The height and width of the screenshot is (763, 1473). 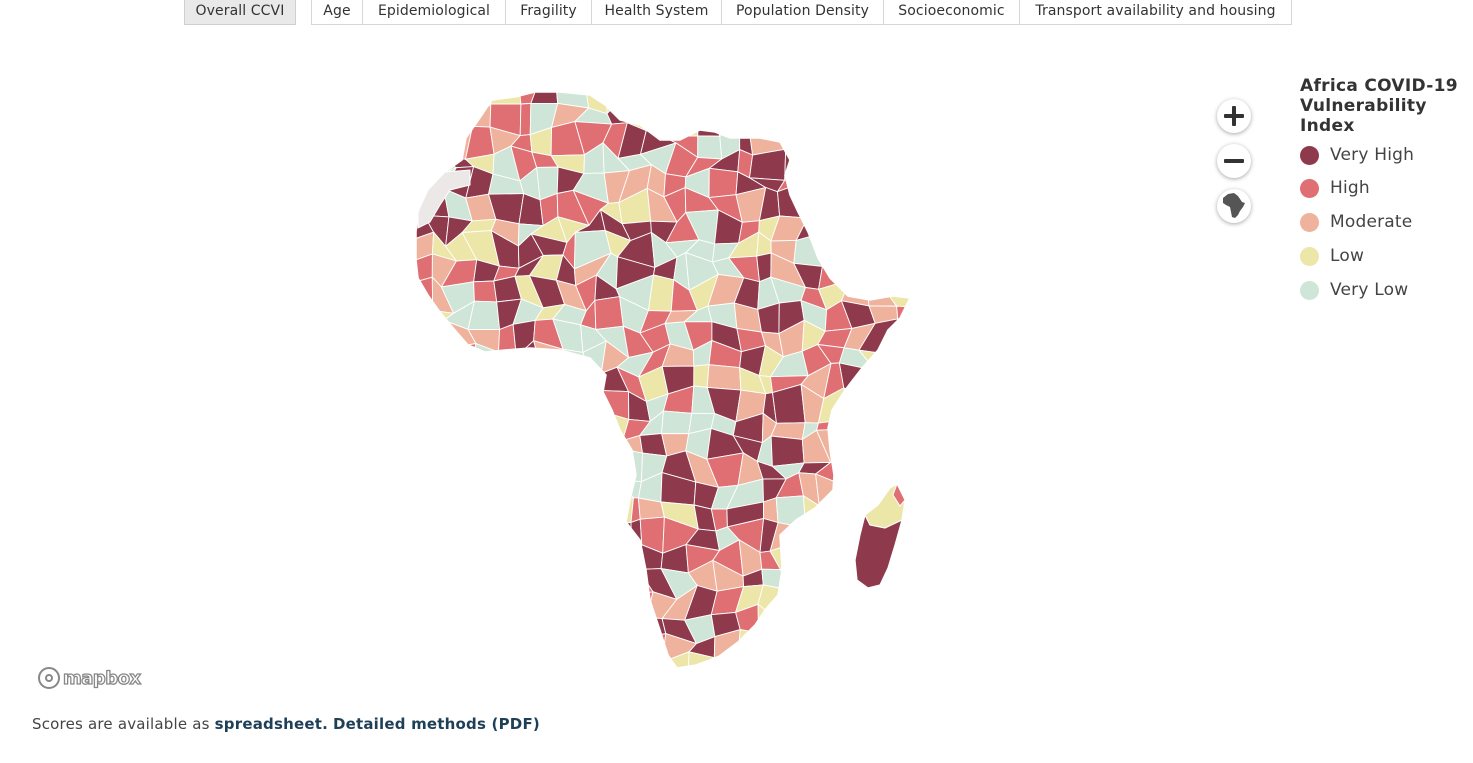 What do you see at coordinates (436, 724) in the screenshot?
I see `methods-pdf-link: Detailed methods (PDF)` at bounding box center [436, 724].